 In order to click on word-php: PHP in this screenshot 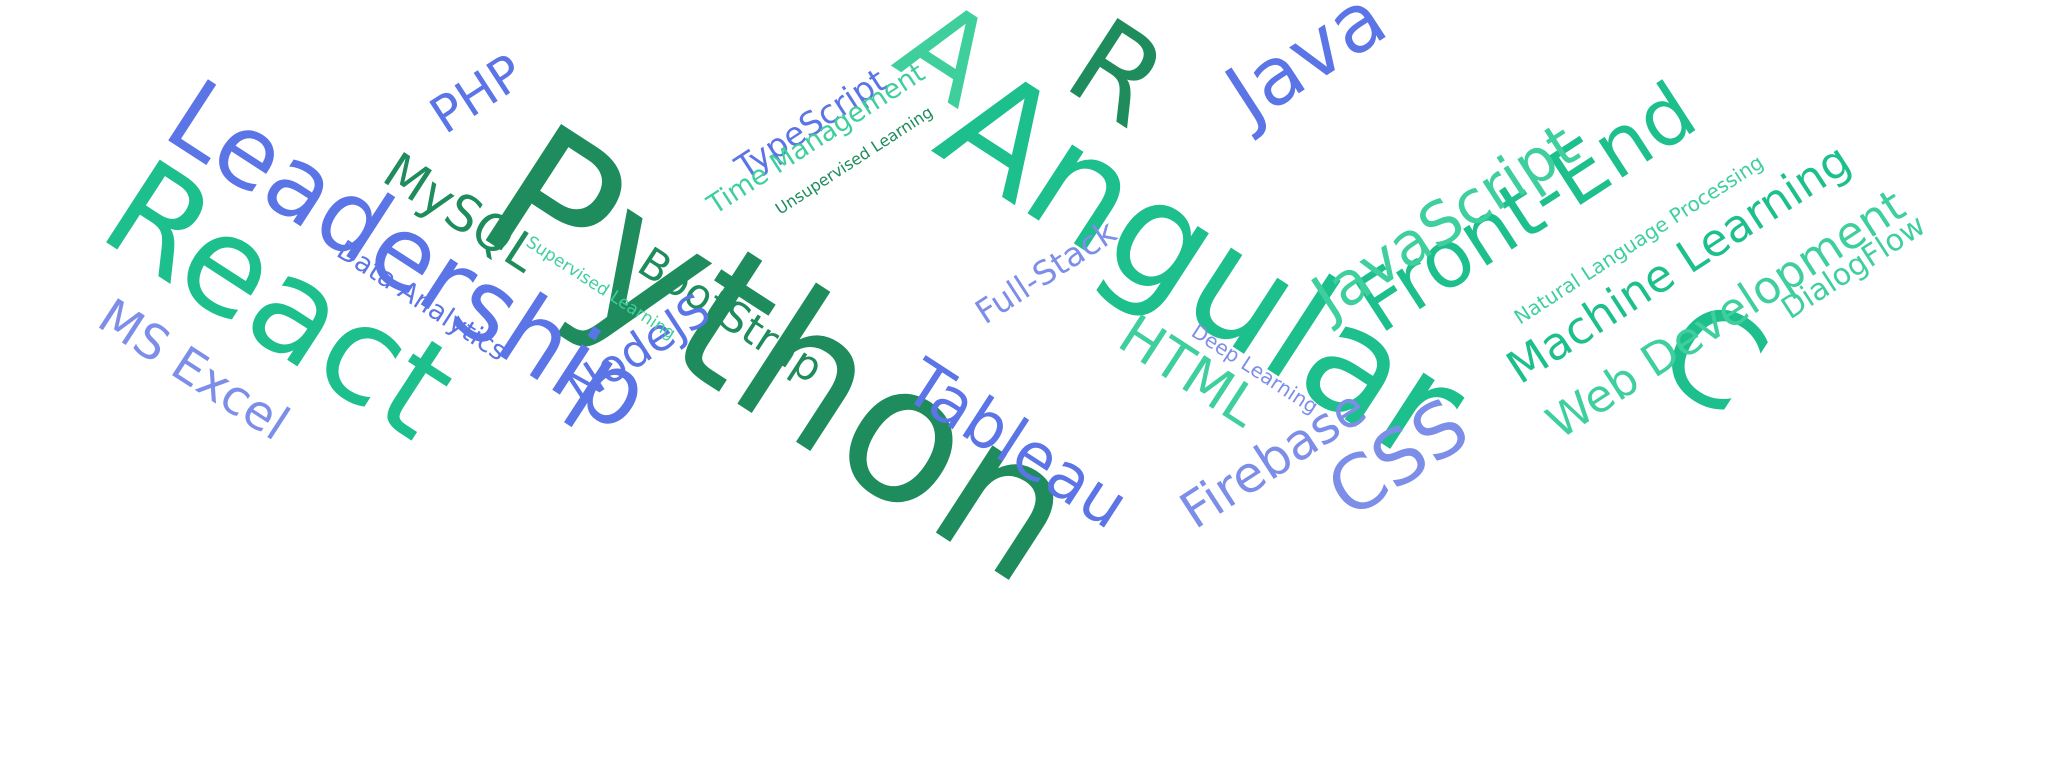, I will do `click(477, 94)`.